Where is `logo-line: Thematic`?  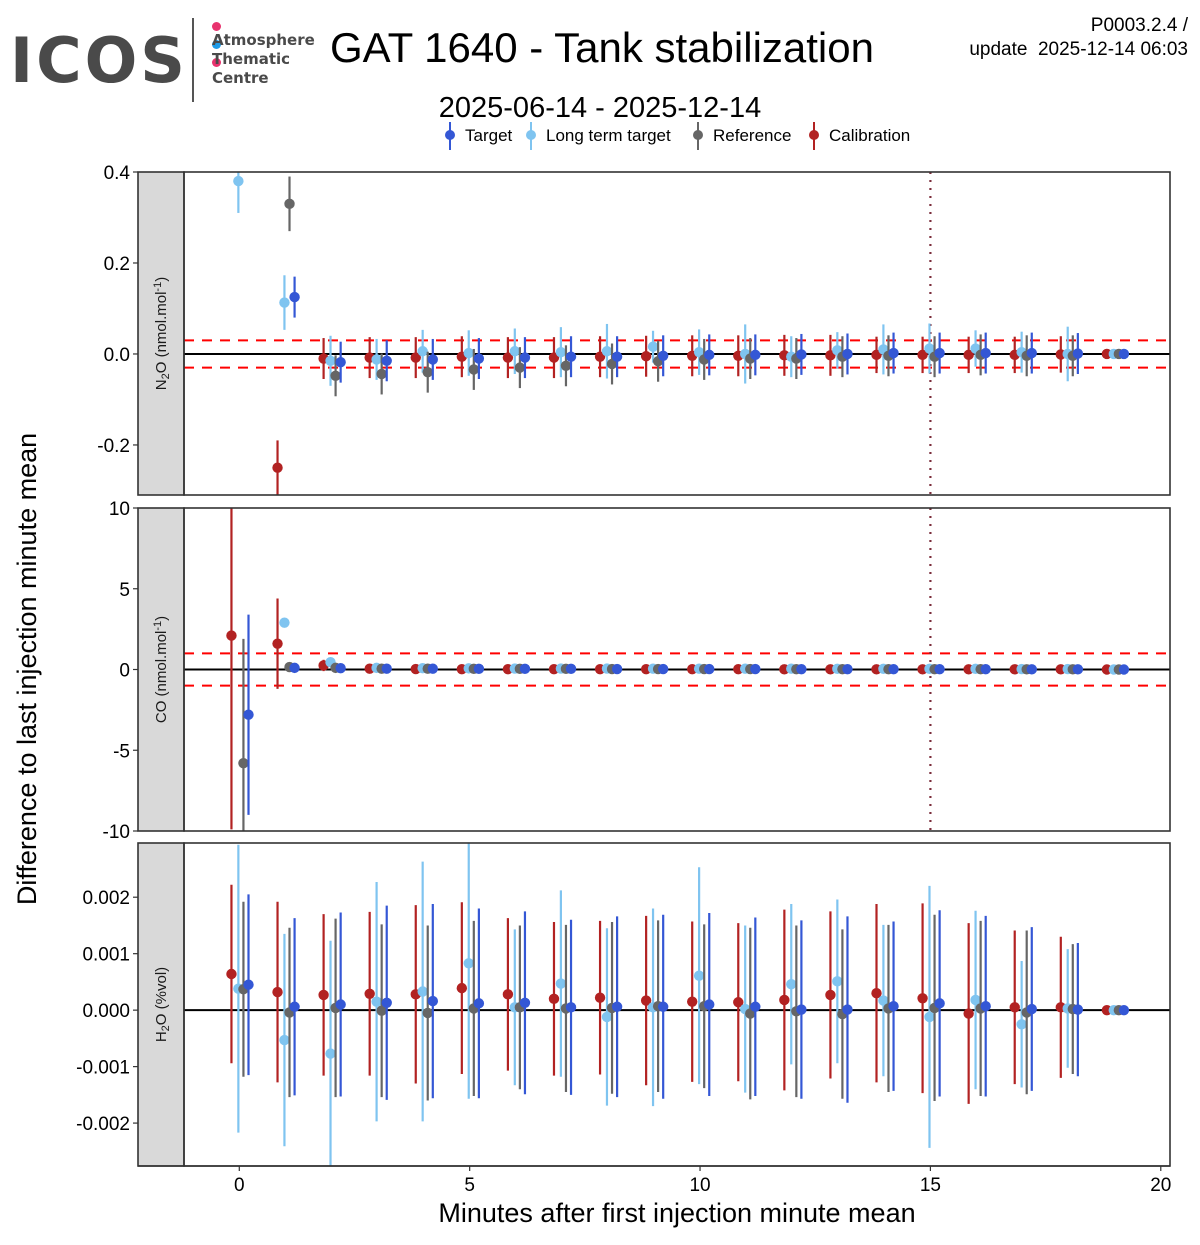 logo-line: Thematic is located at coordinates (251, 59).